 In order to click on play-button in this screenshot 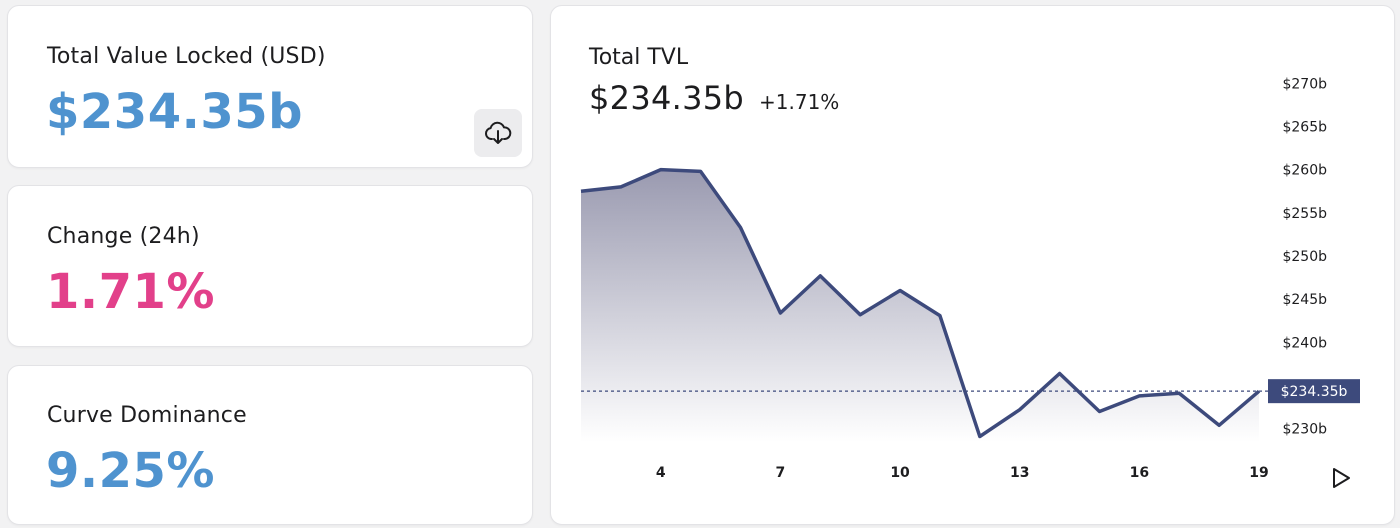, I will do `click(1341, 478)`.